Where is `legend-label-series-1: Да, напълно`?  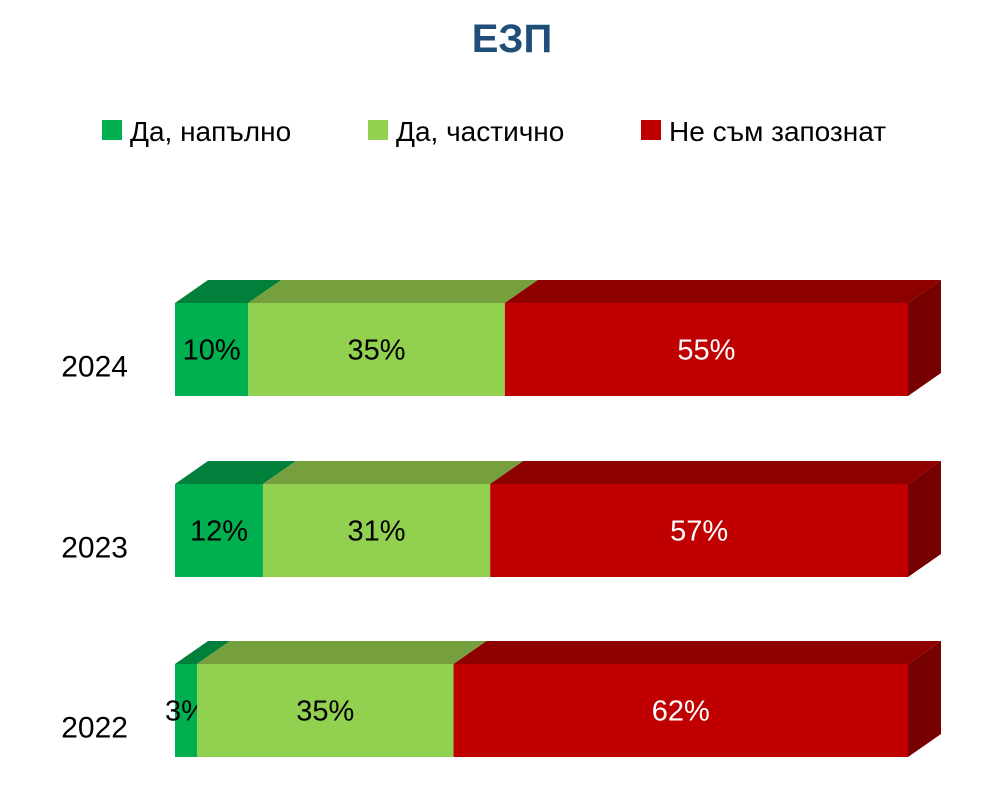 legend-label-series-1: Да, напълно is located at coordinates (210, 131).